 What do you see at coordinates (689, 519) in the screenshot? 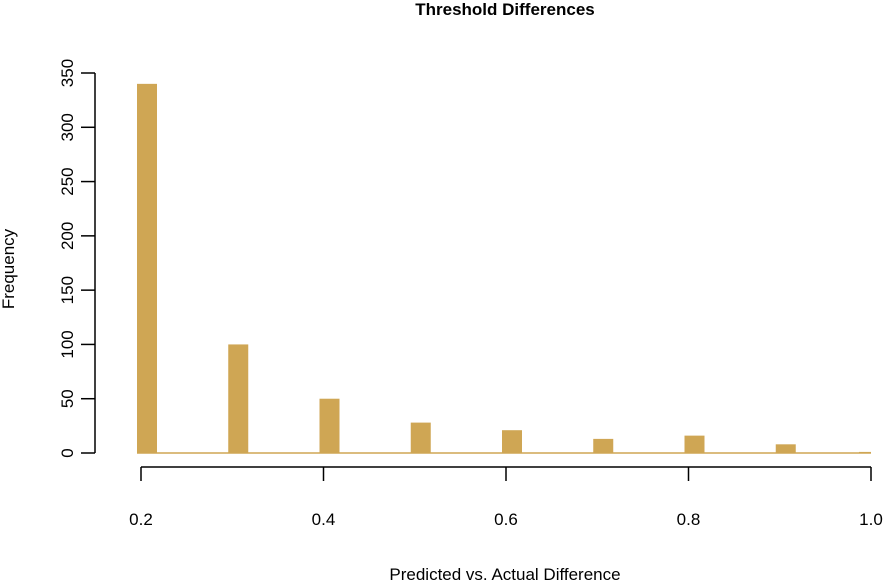
I see `x-tick-label: 0.8` at bounding box center [689, 519].